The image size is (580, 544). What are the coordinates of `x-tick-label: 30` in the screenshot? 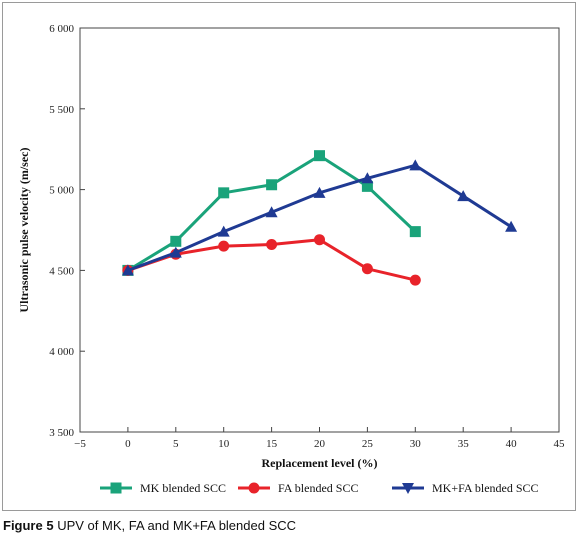 It's located at (416, 444).